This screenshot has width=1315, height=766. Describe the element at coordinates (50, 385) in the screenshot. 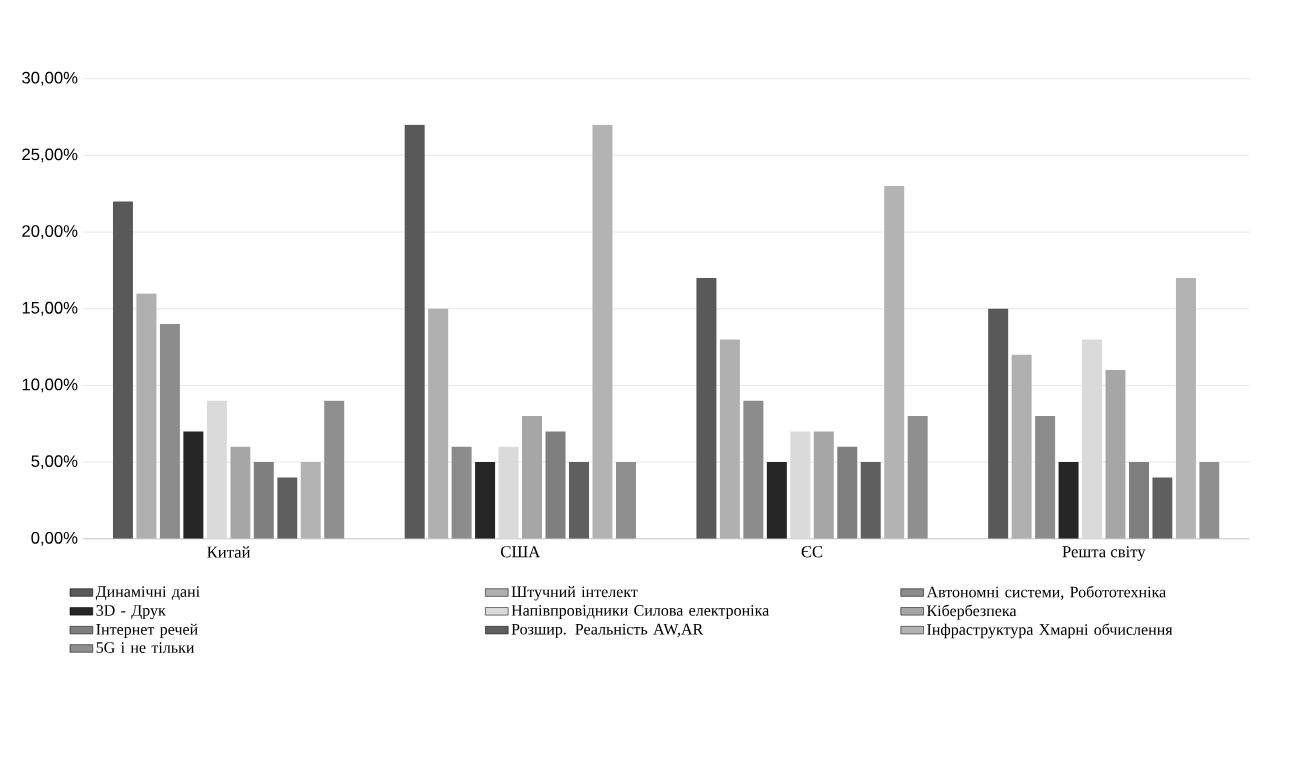

I see `y-tick-label: 10,00%` at that location.